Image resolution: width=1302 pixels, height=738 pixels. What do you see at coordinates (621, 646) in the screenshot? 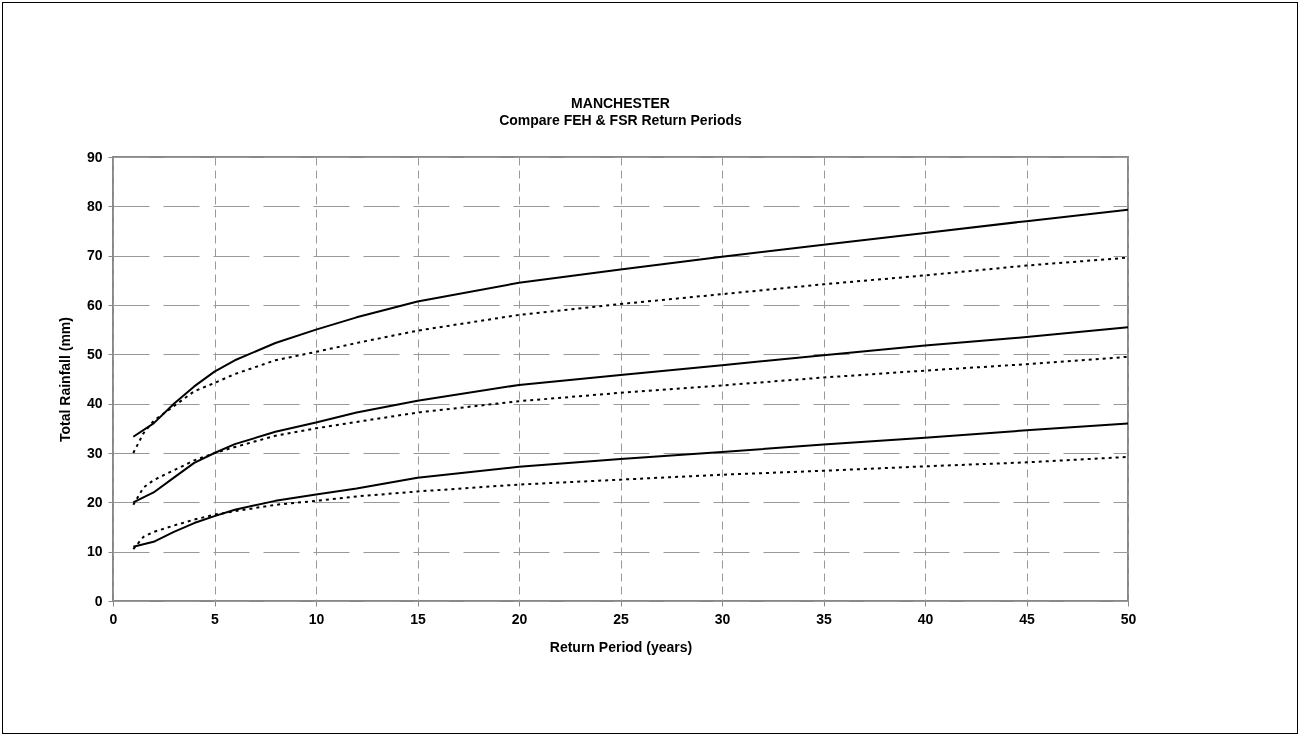
I see `x-axis-title: Return Period (years)` at bounding box center [621, 646].